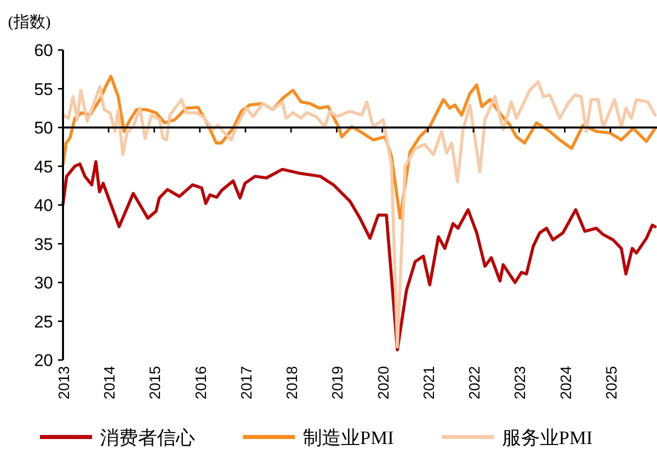  What do you see at coordinates (43, 89) in the screenshot?
I see `y-tick-label: 55` at bounding box center [43, 89].